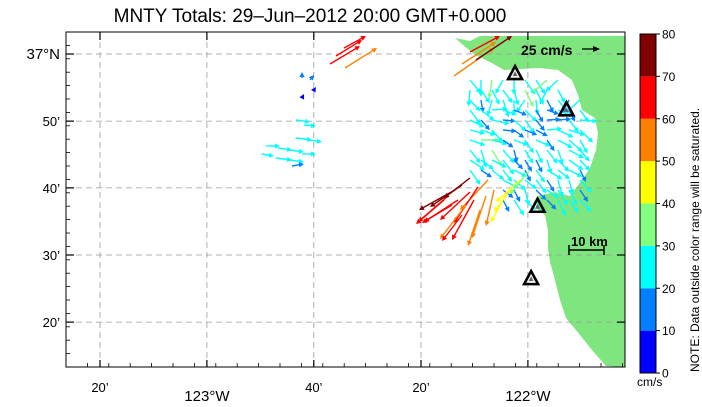 The image size is (702, 407). What do you see at coordinates (669, 246) in the screenshot?
I see `colorbar-tick-label: 30` at bounding box center [669, 246].